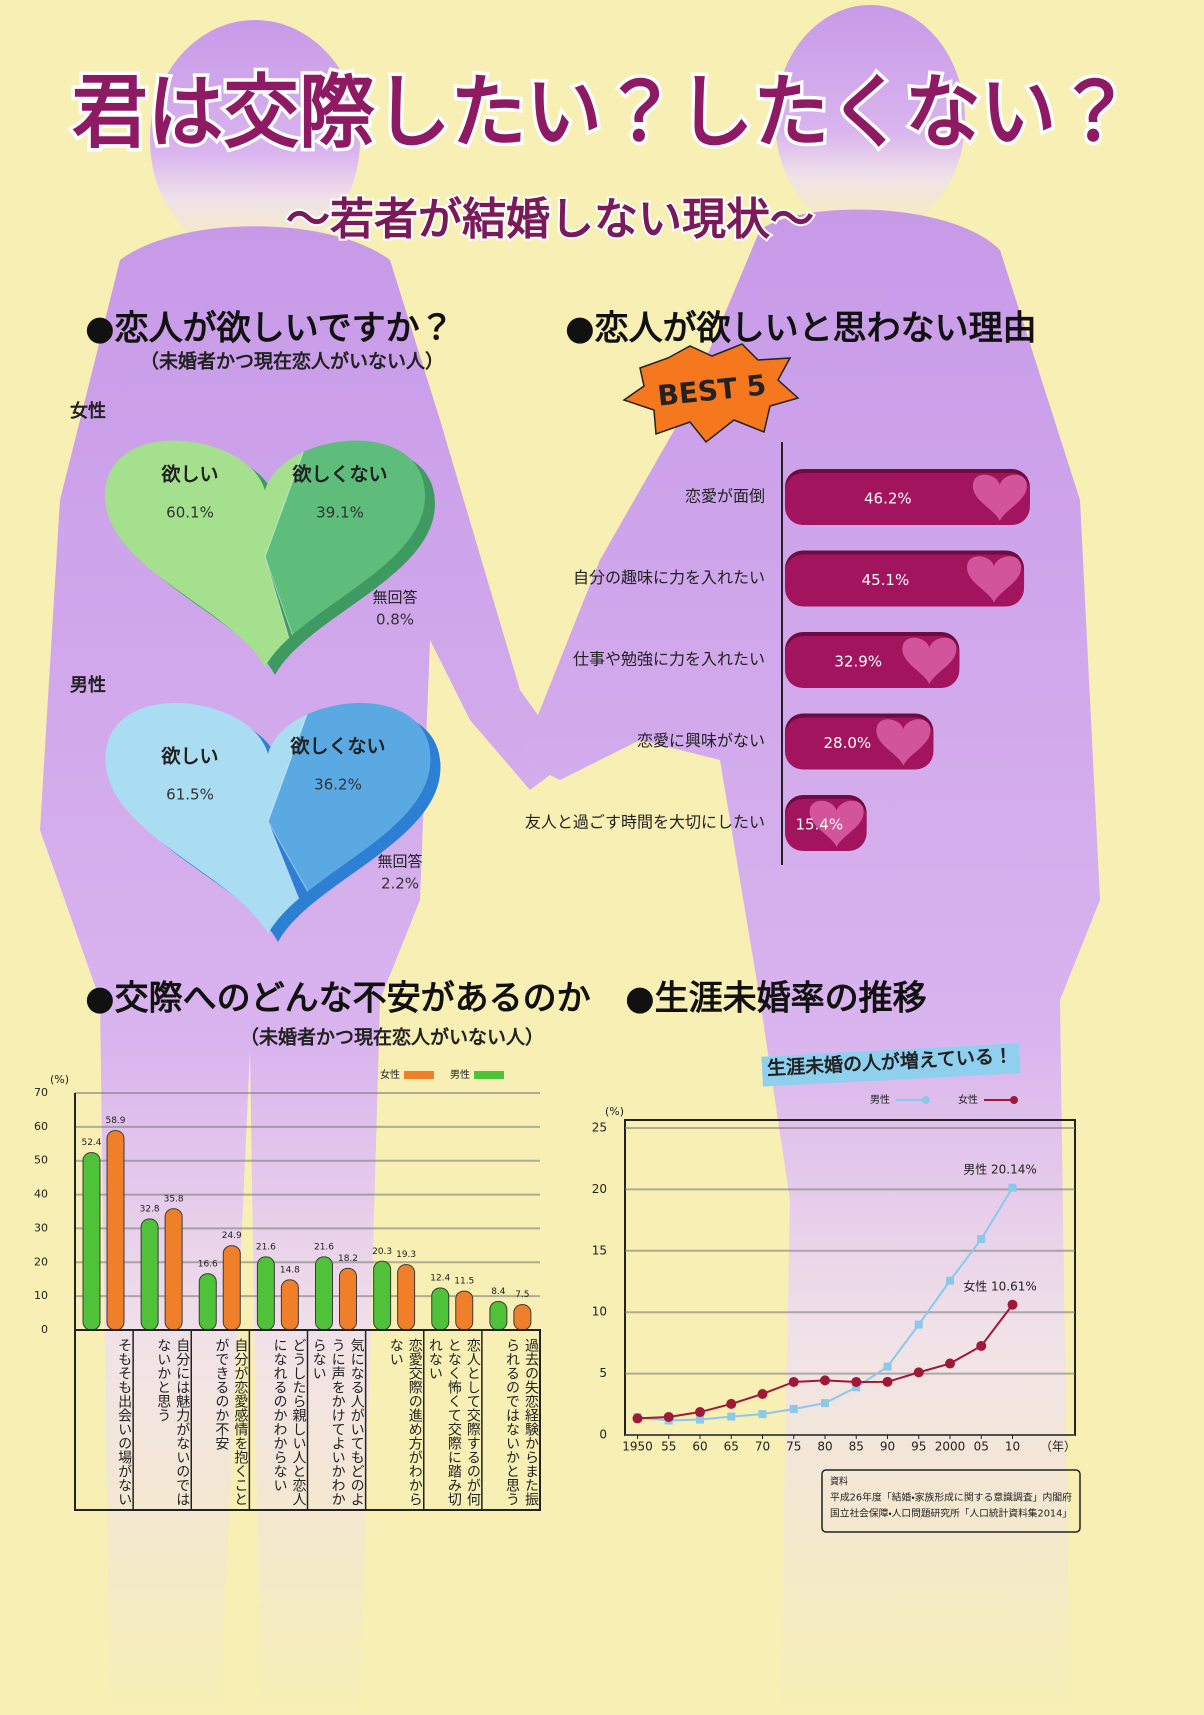  Describe the element at coordinates (870, 120) in the screenshot. I see `right-head` at that location.